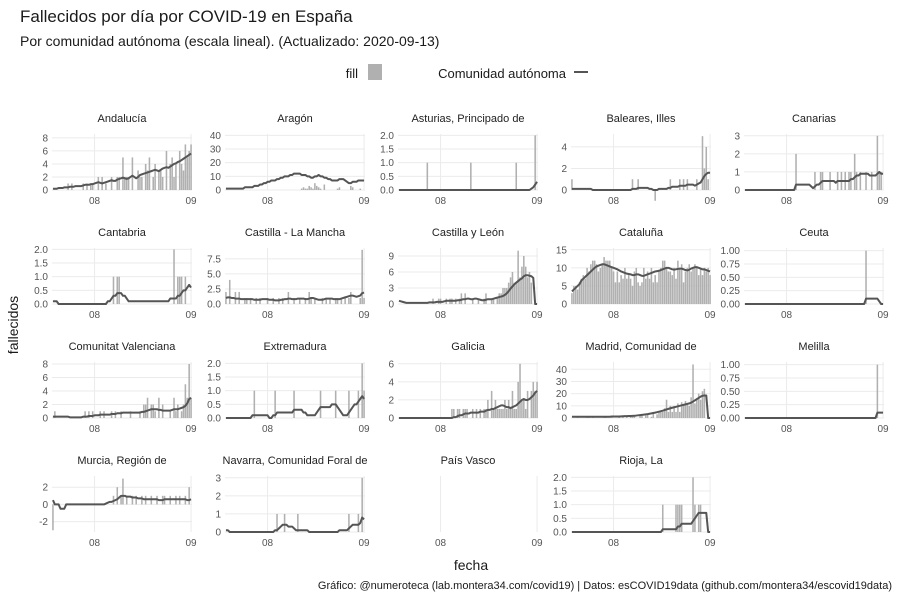 Image resolution: width=900 pixels, height=600 pixels. Describe the element at coordinates (123, 119) in the screenshot. I see `panel-title: Andalucía` at that location.